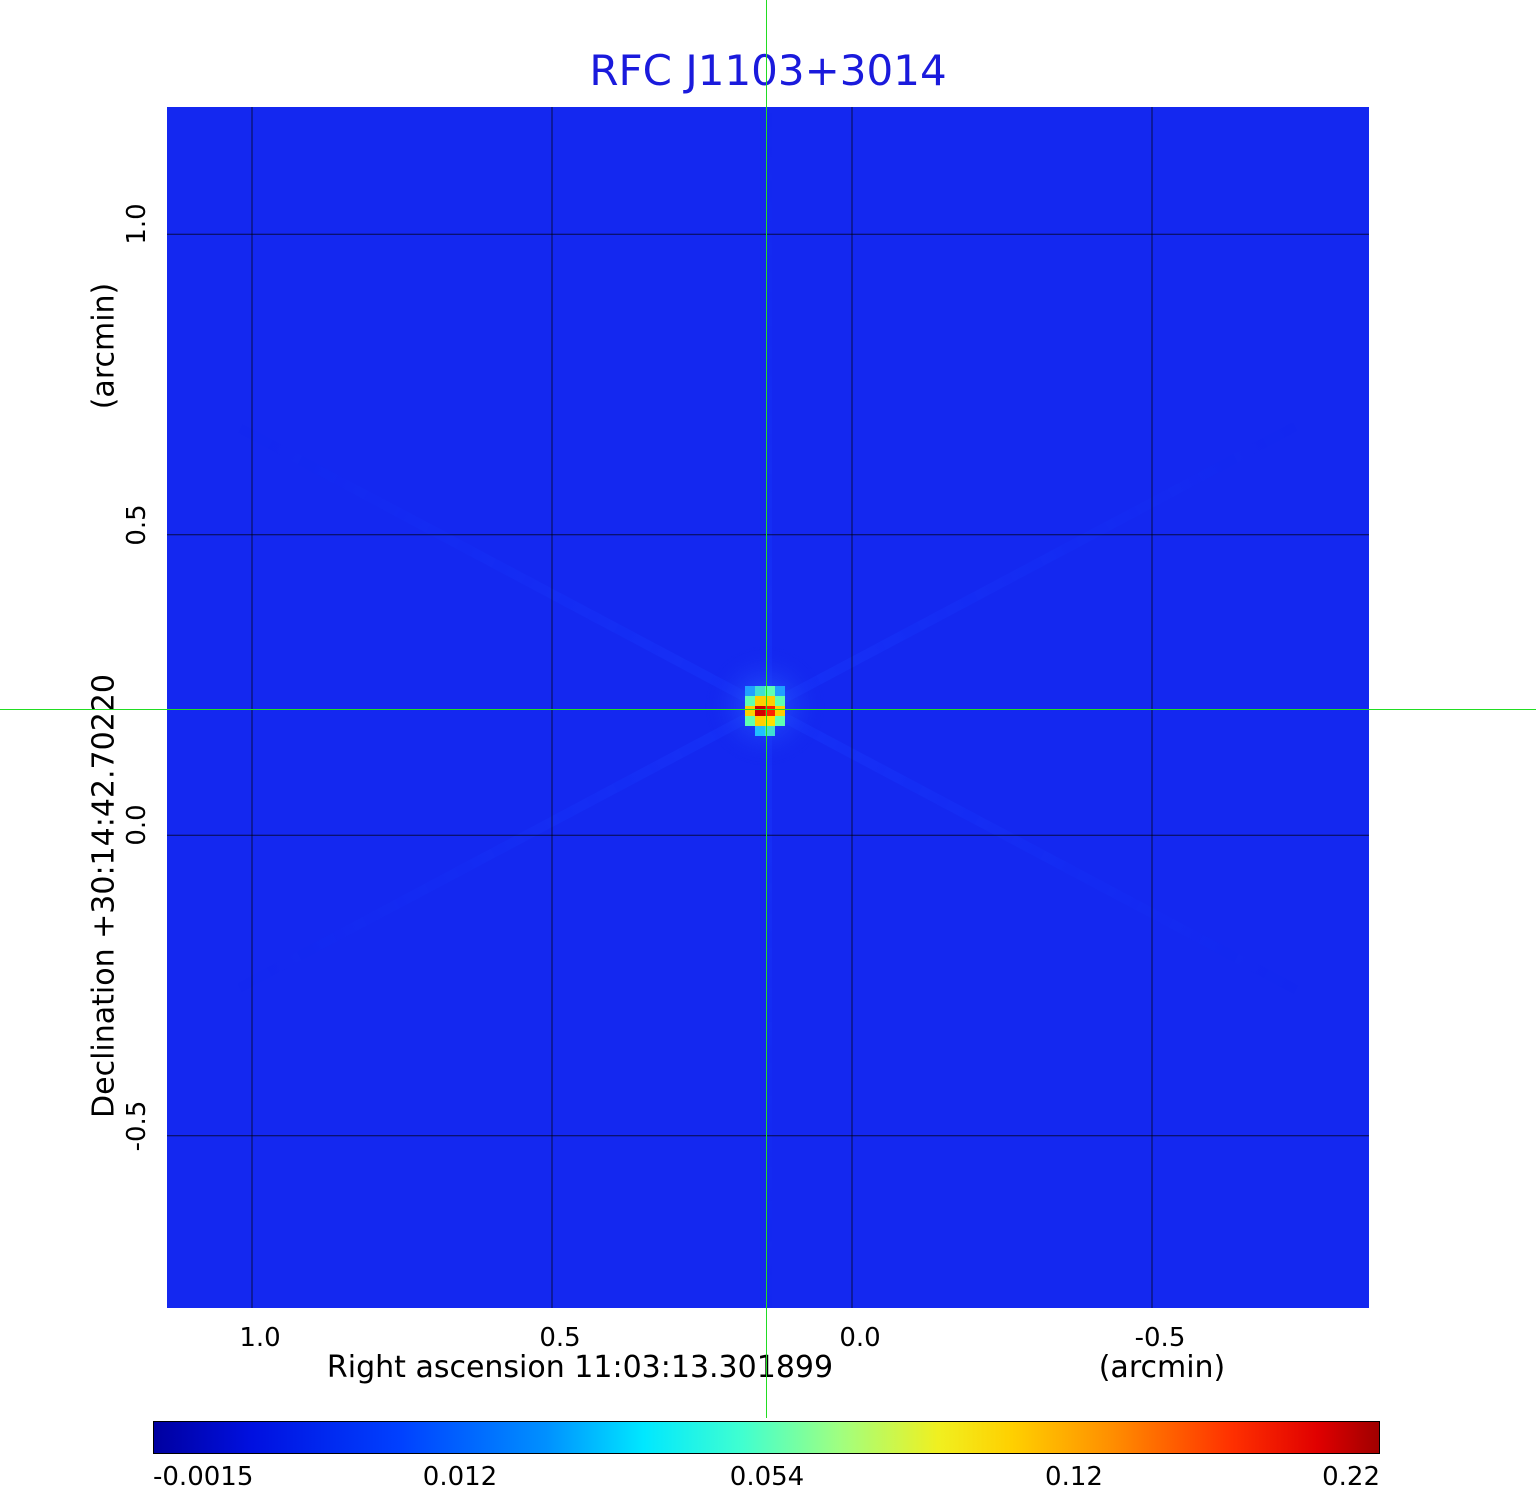  Describe the element at coordinates (767, 1477) in the screenshot. I see `colorbar-label-2: 0.054` at that location.